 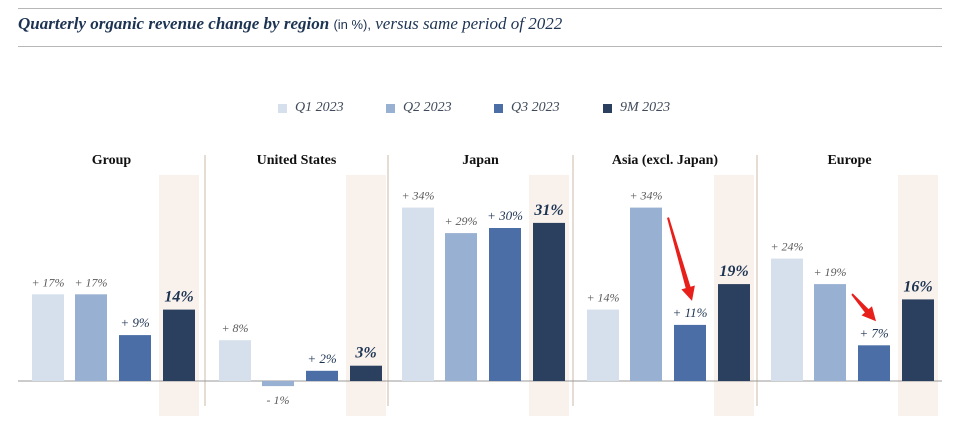 What do you see at coordinates (480, 160) in the screenshot?
I see `panel-title-2: Japan` at bounding box center [480, 160].